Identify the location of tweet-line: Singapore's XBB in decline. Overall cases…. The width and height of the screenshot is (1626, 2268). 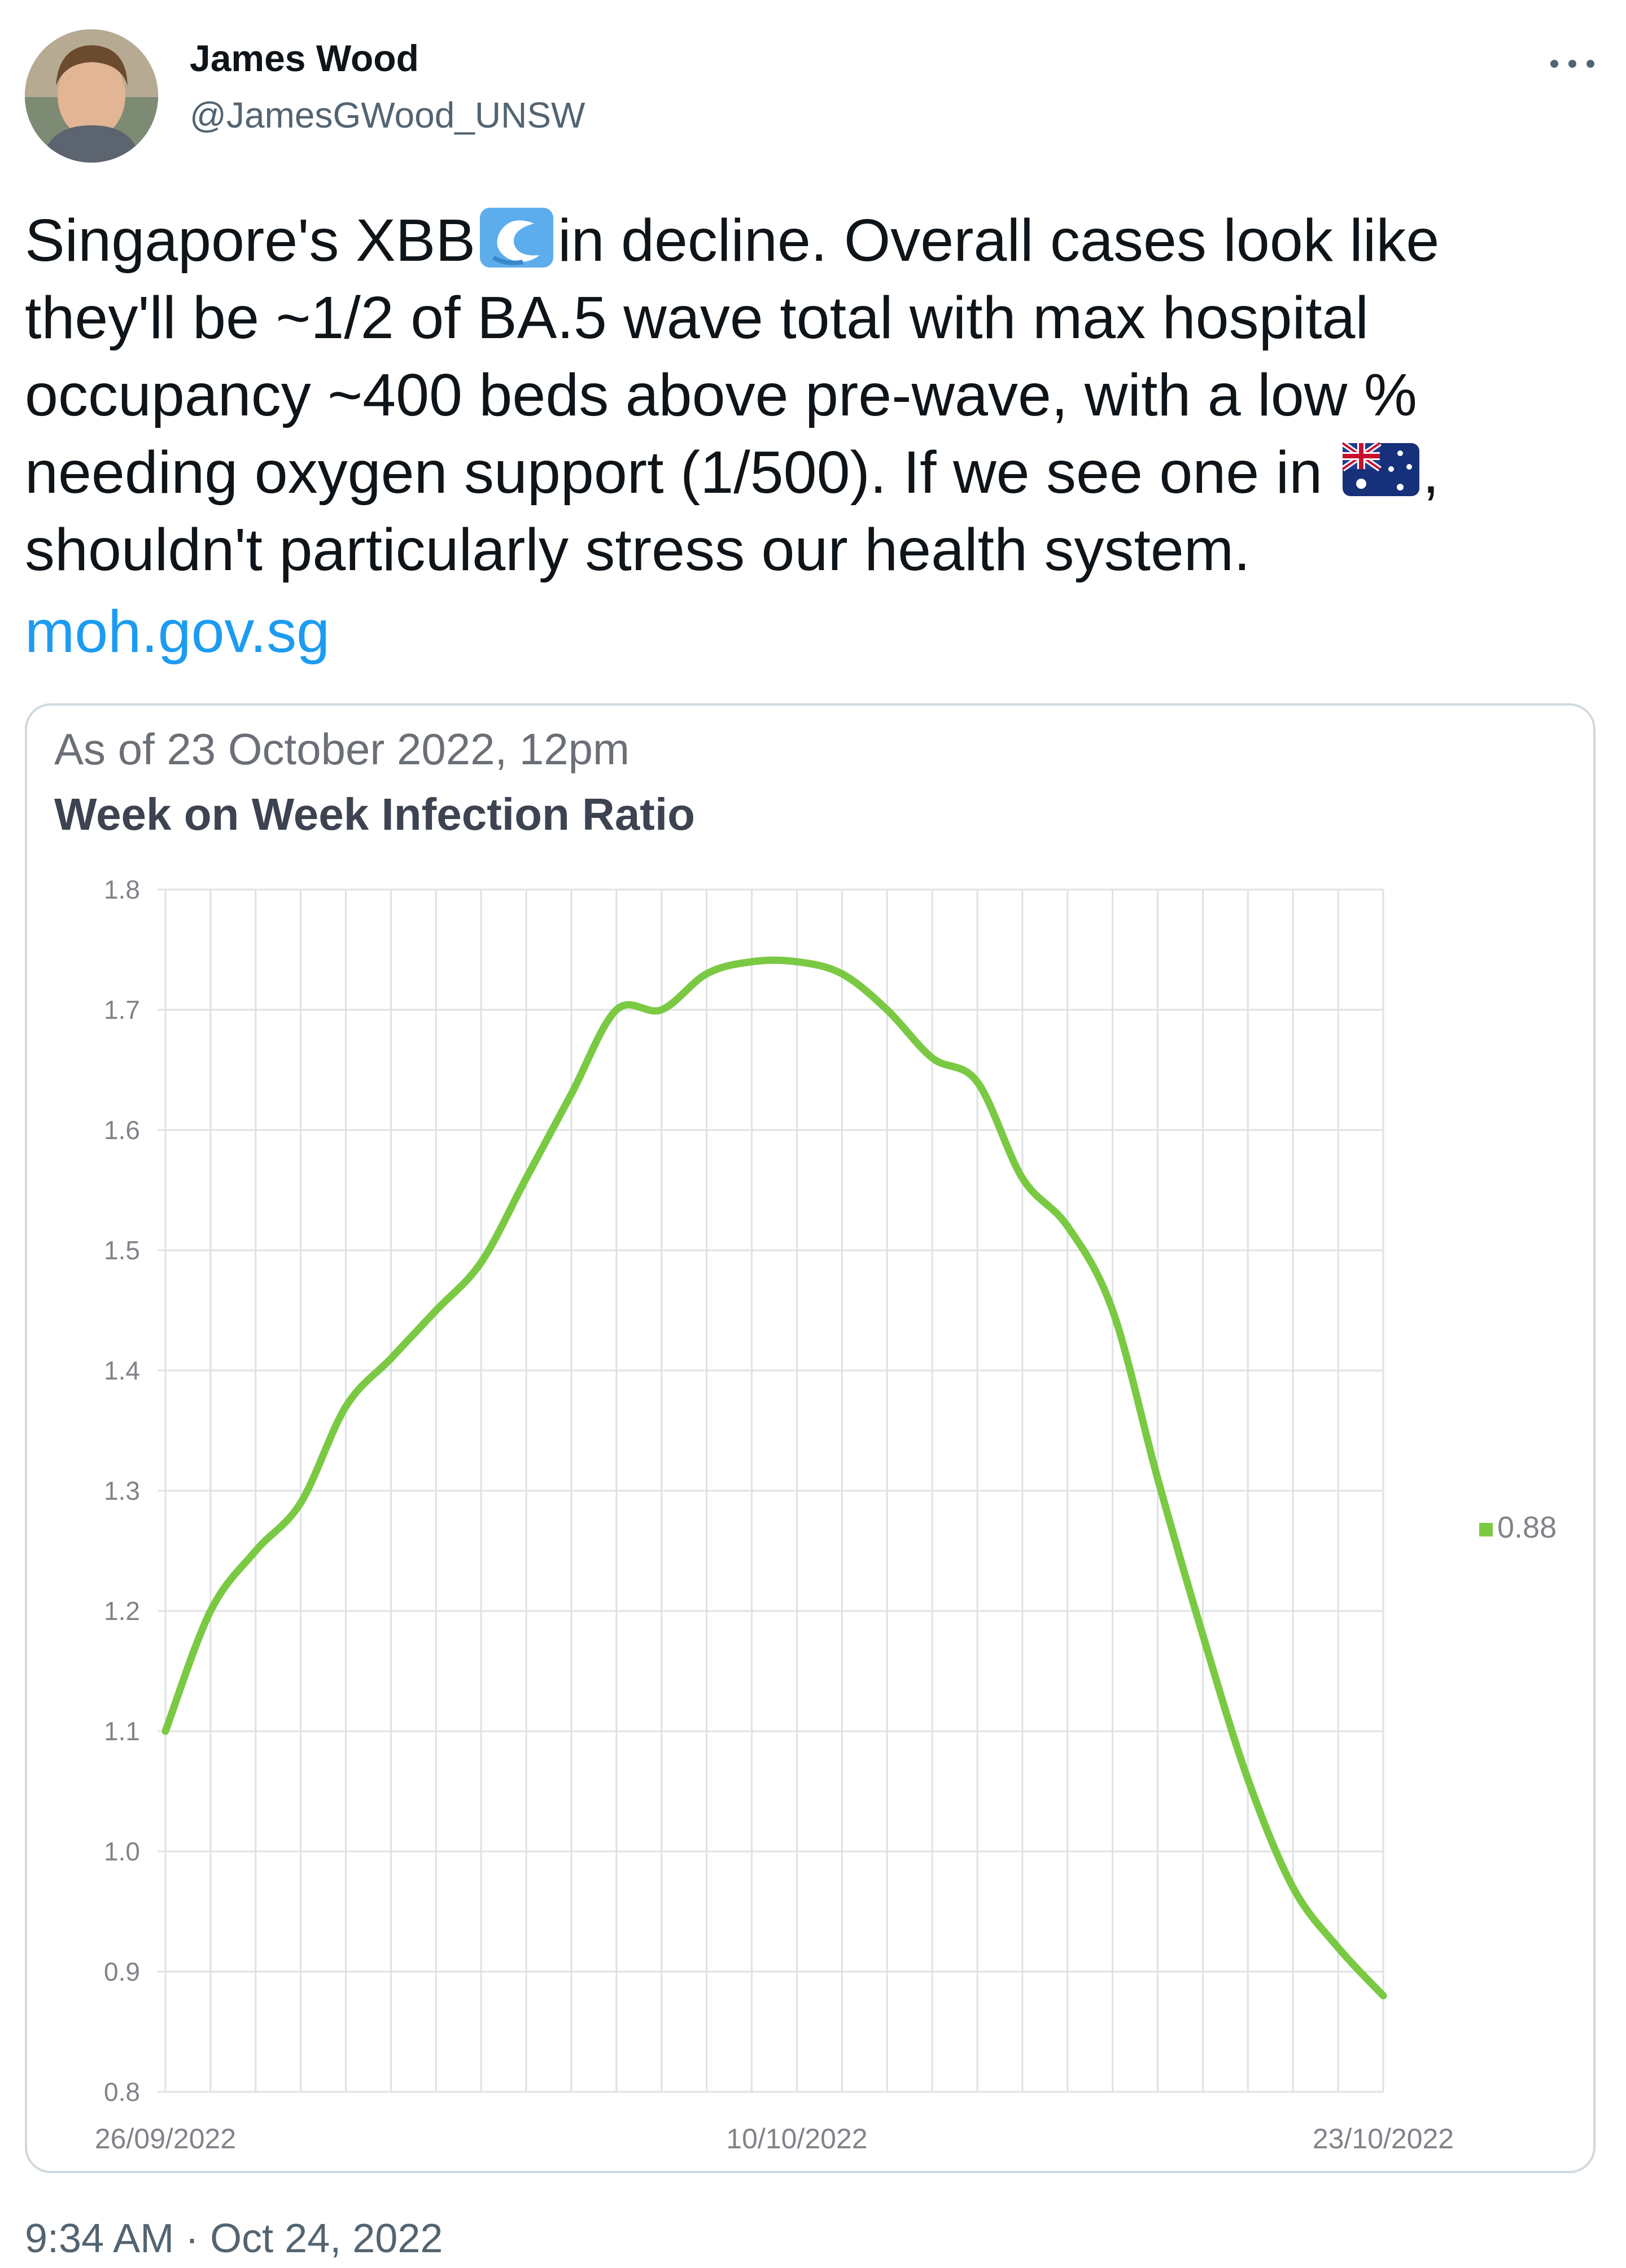
(815, 241).